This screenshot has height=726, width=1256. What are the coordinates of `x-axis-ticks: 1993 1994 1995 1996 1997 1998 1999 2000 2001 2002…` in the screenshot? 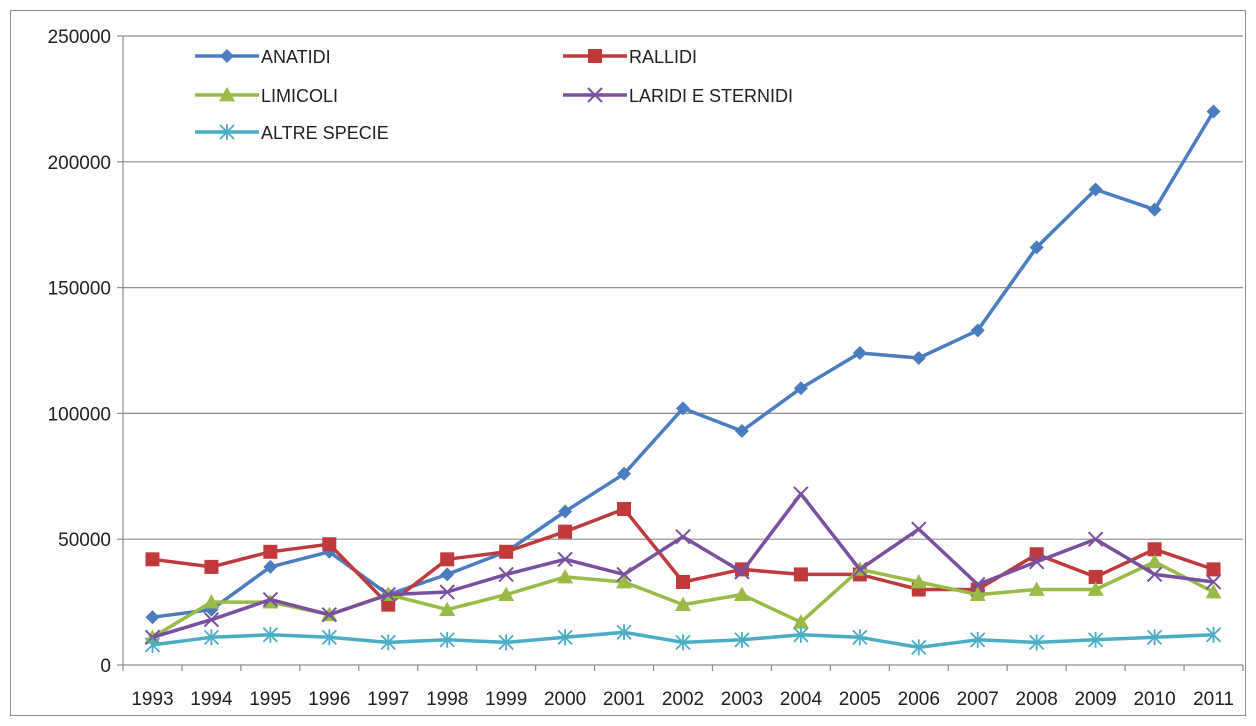 It's located at (683, 687).